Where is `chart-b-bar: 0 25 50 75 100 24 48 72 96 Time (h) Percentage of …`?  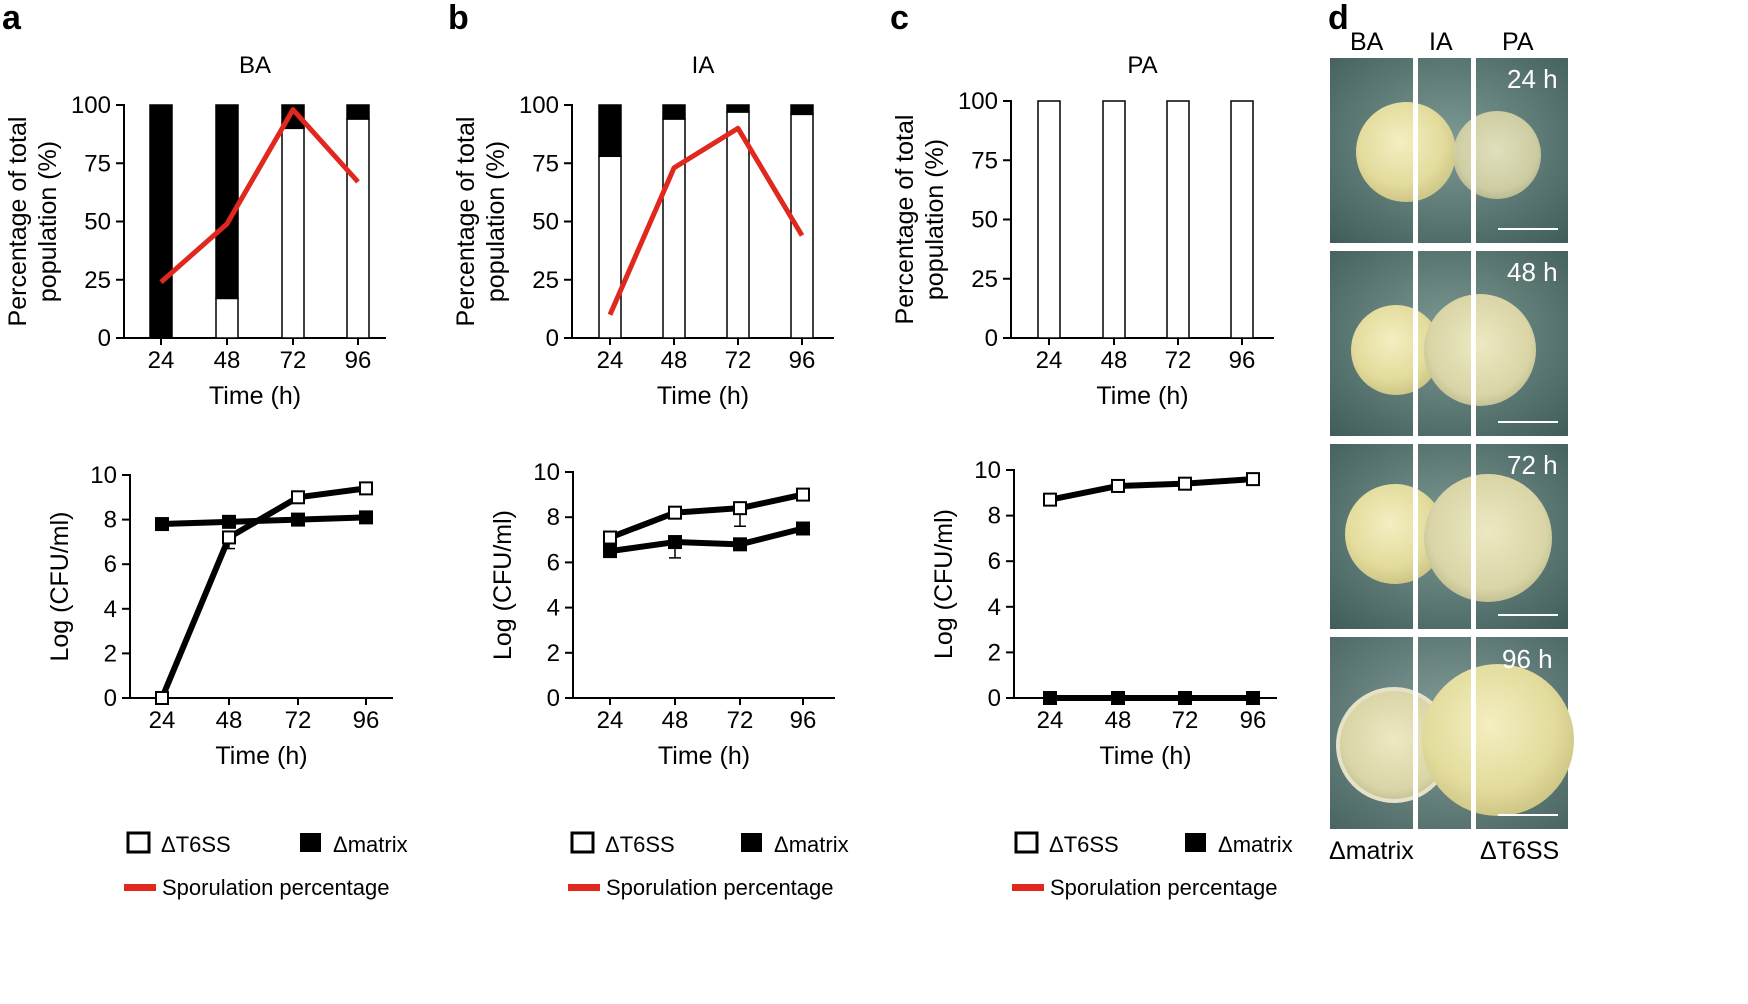 chart-b-bar: 0 25 50 75 100 24 48 72 96 Time (h) Percentage of … is located at coordinates (643, 231).